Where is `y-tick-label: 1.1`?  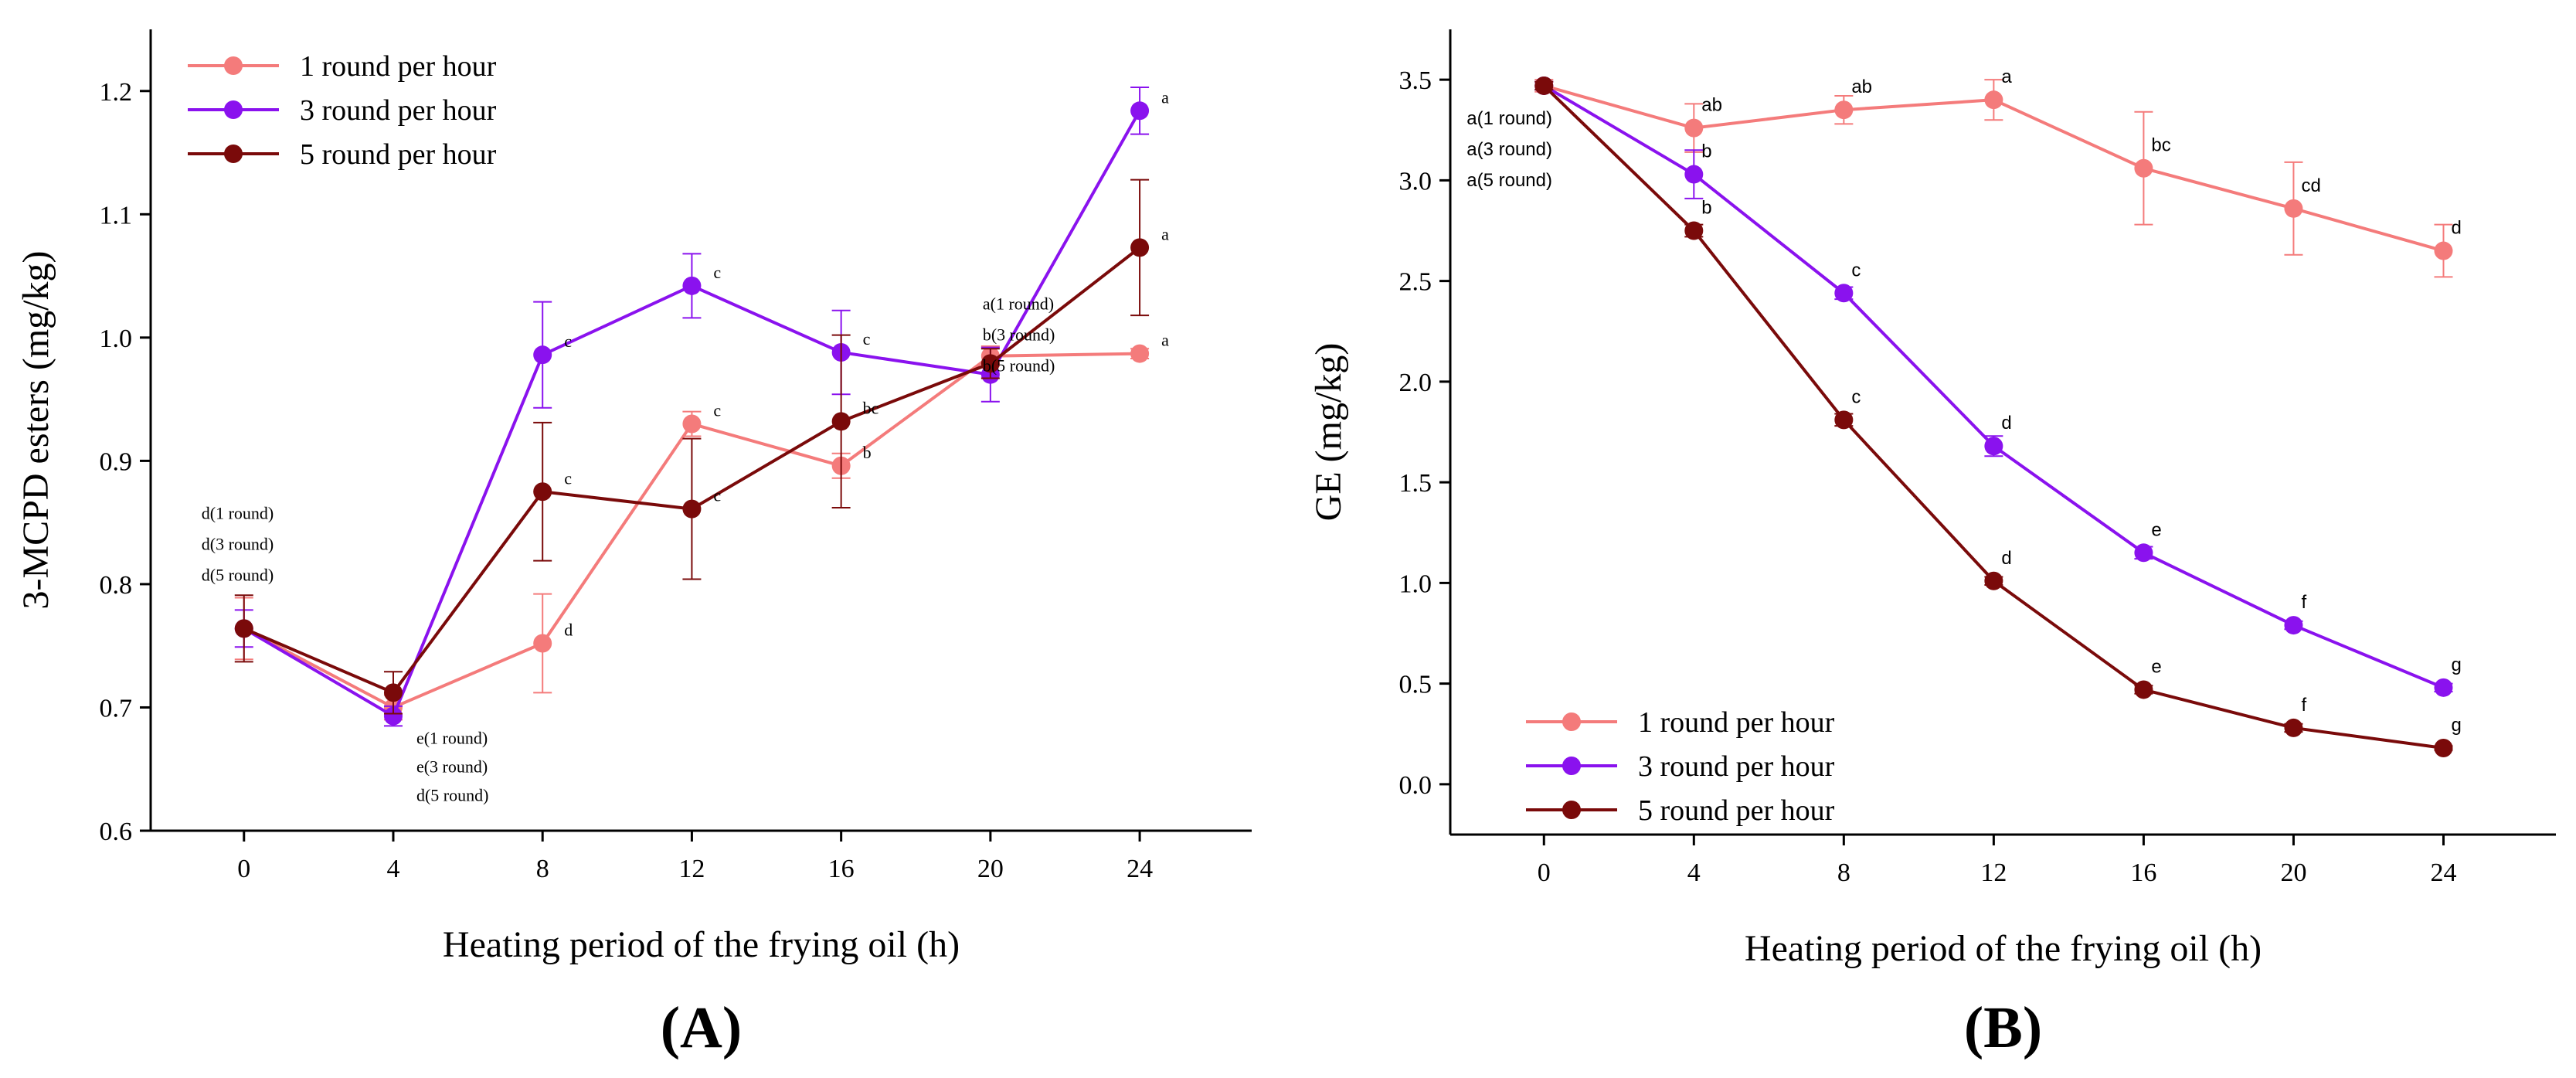 y-tick-label: 1.1 is located at coordinates (116, 215).